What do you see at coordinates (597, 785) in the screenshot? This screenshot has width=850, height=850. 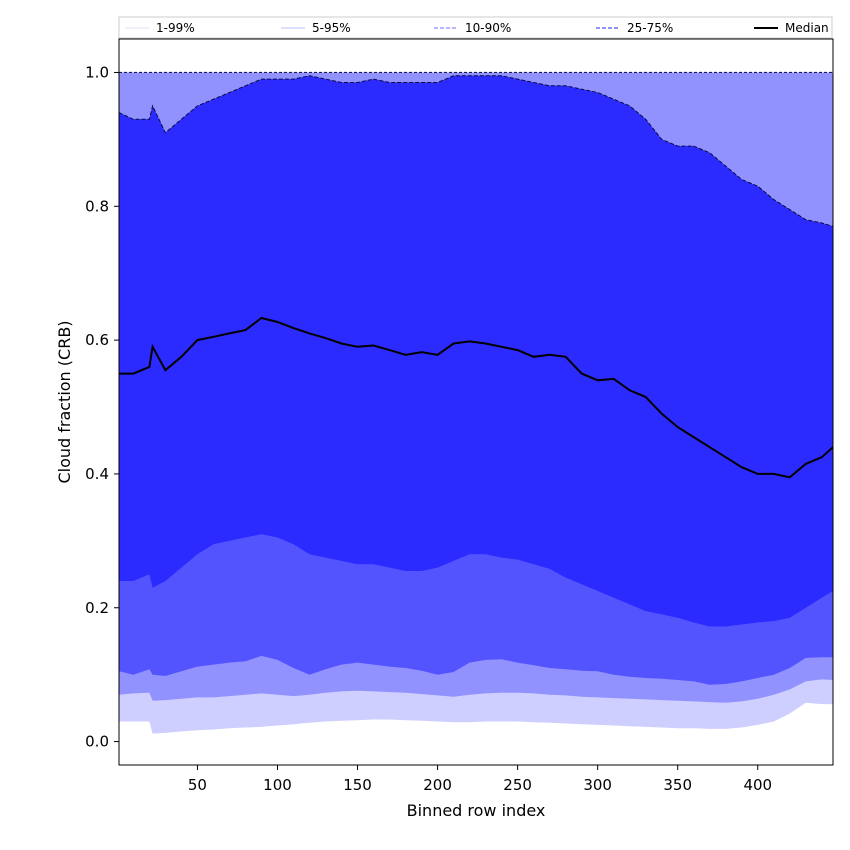 I see `x-tick-label: 300` at bounding box center [597, 785].